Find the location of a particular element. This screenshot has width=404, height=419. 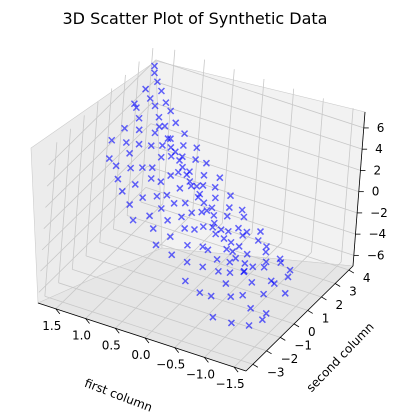

x-tick-label: 1.0 is located at coordinates (81, 336).